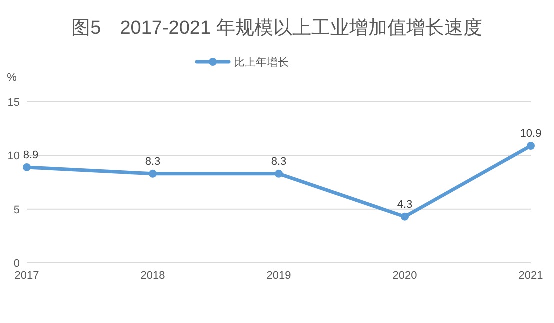 This screenshot has width=554, height=323. What do you see at coordinates (279, 276) in the screenshot?
I see `x-tick-label: 2019` at bounding box center [279, 276].